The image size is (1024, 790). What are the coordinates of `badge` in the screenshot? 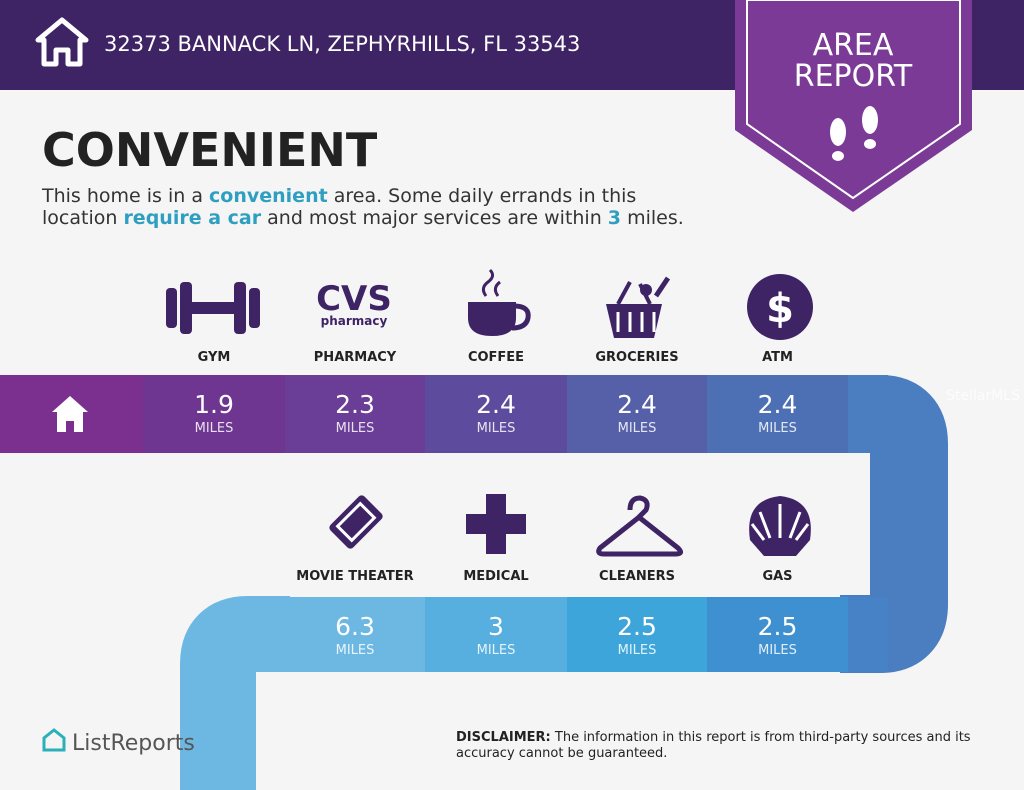 It's located at (853, 106).